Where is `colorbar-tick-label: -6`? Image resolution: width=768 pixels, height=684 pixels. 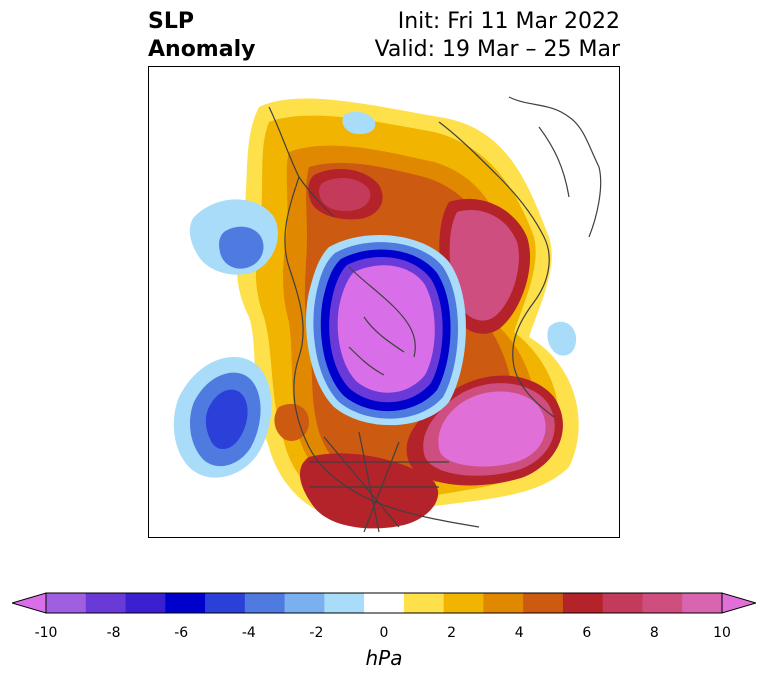
colorbar-tick-label: -6 is located at coordinates (181, 633).